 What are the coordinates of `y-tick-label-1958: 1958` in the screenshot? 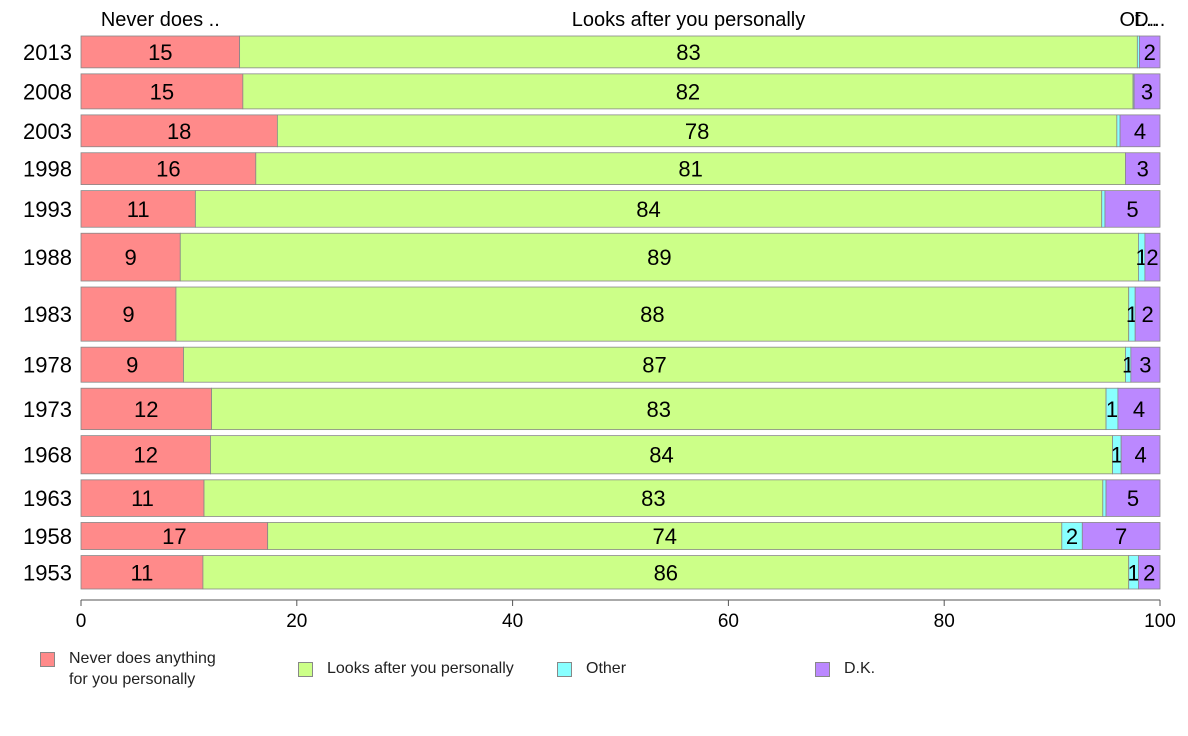 It's located at (47, 536).